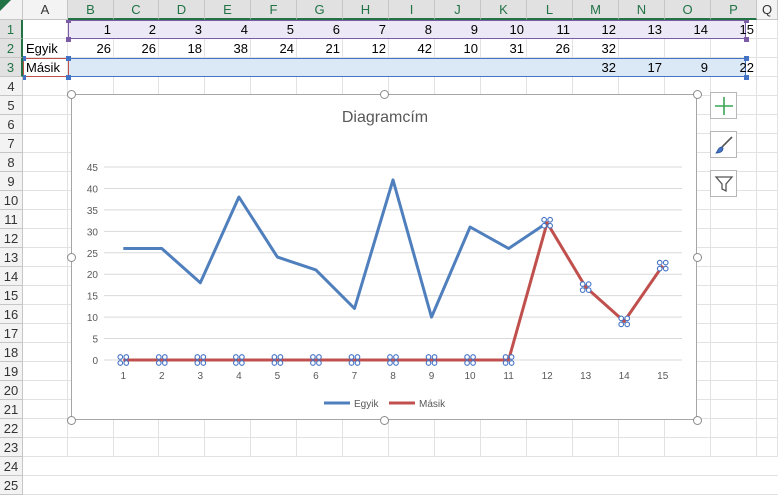 The image size is (778, 495). I want to click on cell: 14, so click(700, 29).